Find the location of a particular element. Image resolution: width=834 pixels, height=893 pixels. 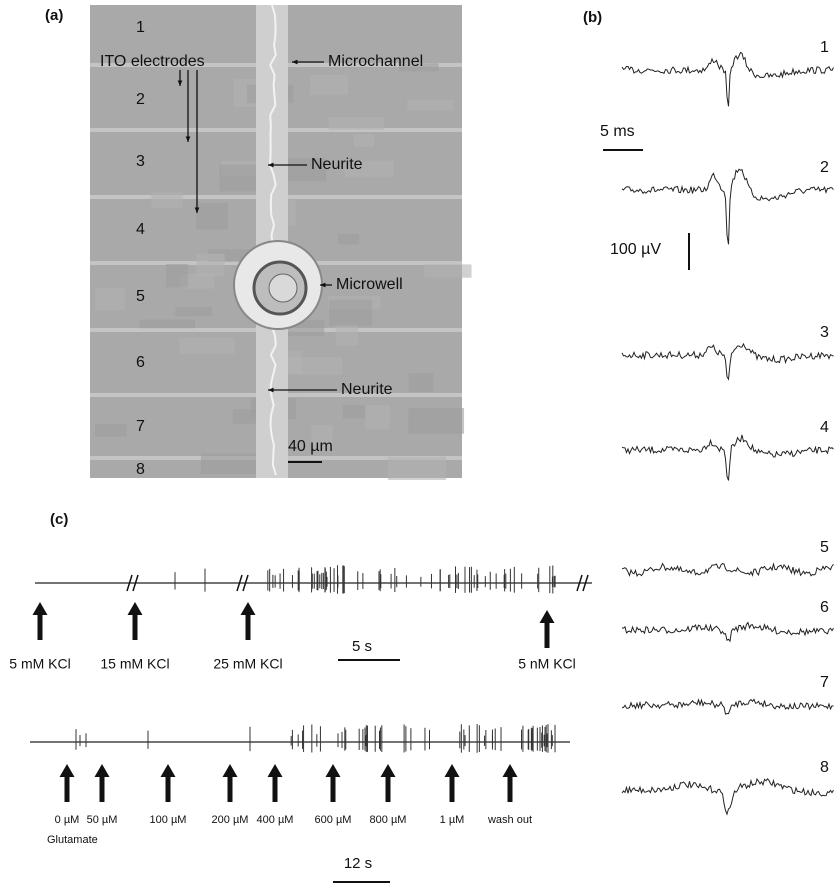

stimulus-label: 5 mM KCl is located at coordinates (39, 664).